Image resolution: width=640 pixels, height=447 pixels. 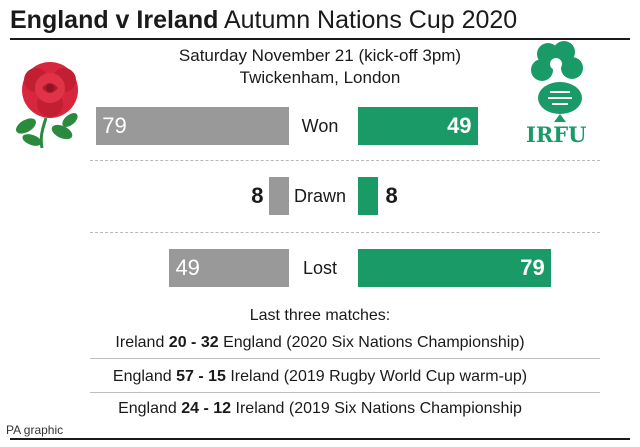 I want to click on england-value: 49, so click(x=187, y=267).